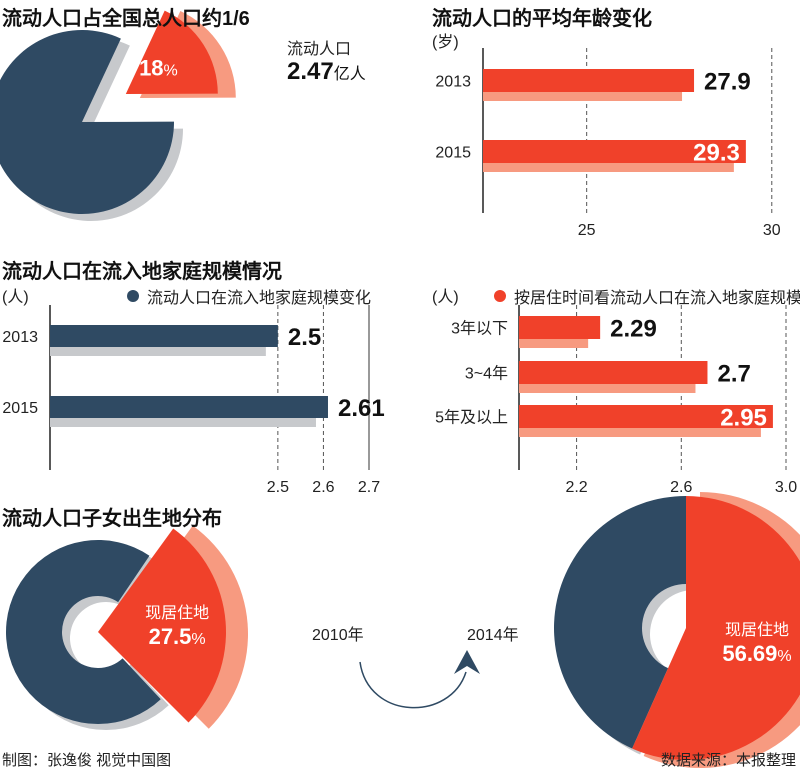 This screenshot has height=771, width=800. I want to click on footer-credit: 制图：张逸俊 视觉中国图, so click(87, 760).